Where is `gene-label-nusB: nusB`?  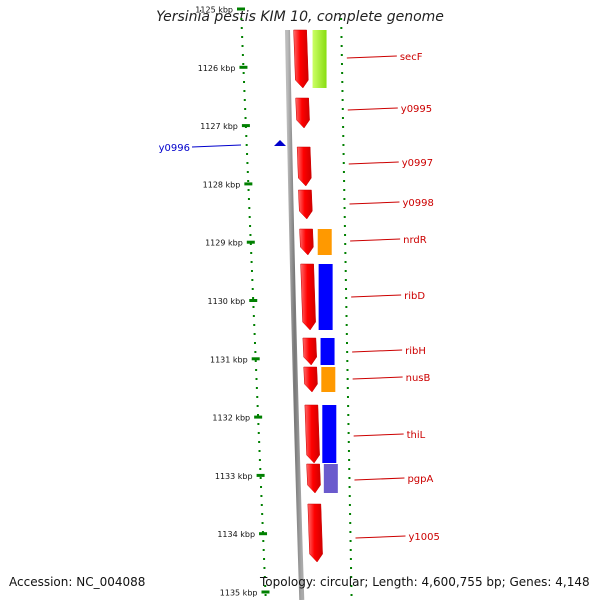
gene-label-nusB: nusB is located at coordinates (418, 378).